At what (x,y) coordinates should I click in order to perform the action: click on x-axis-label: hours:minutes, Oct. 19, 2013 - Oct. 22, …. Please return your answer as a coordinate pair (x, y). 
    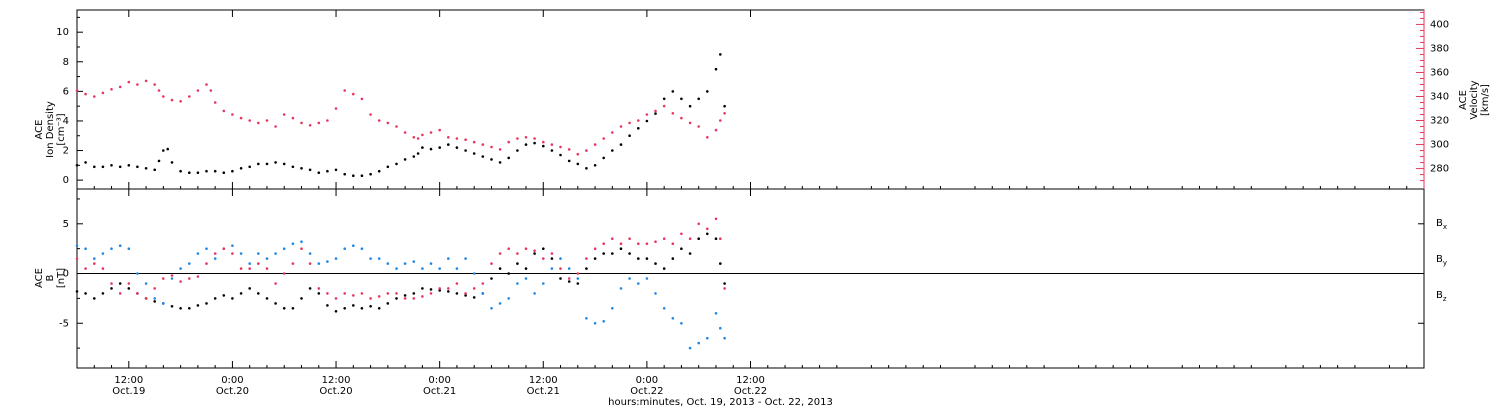
    Looking at the image, I should click on (720, 402).